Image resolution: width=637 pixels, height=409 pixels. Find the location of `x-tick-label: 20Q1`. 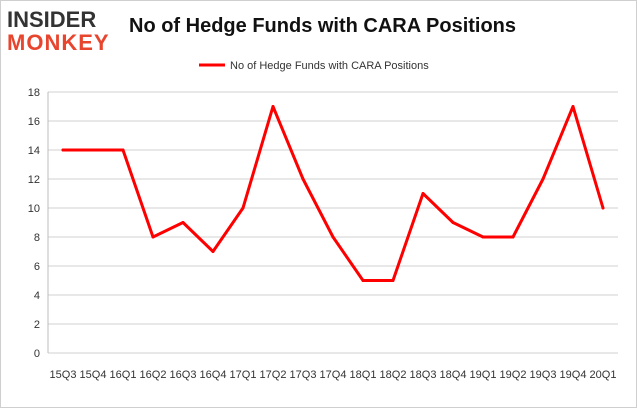

x-tick-label: 20Q1 is located at coordinates (603, 375).